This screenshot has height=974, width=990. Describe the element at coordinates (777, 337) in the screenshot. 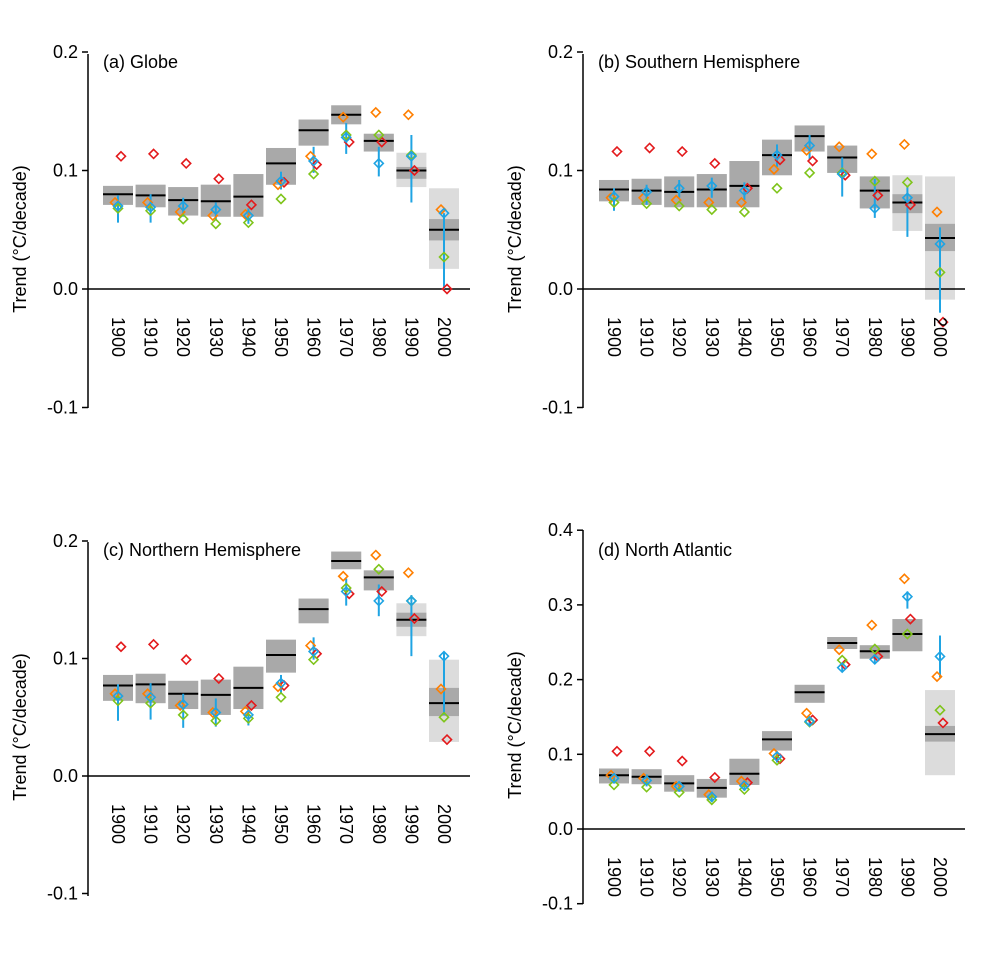

I see `x-category-label: 1950` at that location.